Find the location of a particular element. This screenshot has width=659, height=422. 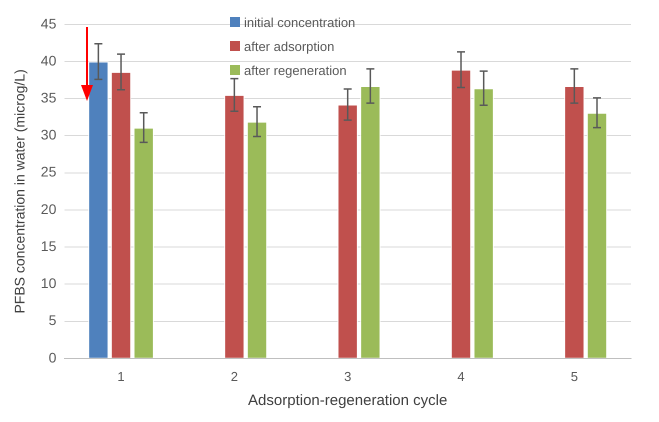

y-tick-label: 25 is located at coordinates (48, 172).